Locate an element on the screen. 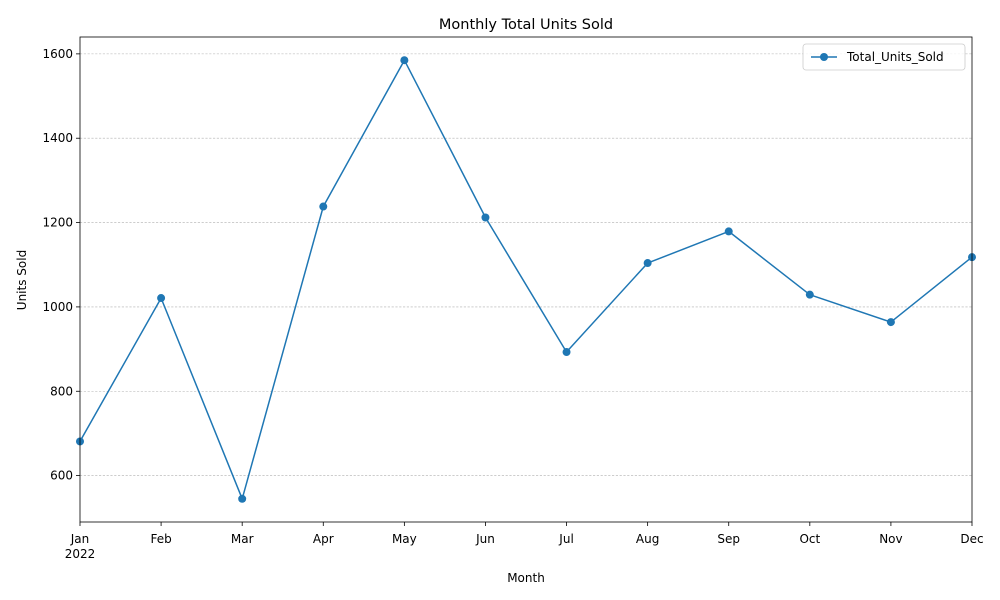  y-tick-label: 1600 is located at coordinates (57, 54).